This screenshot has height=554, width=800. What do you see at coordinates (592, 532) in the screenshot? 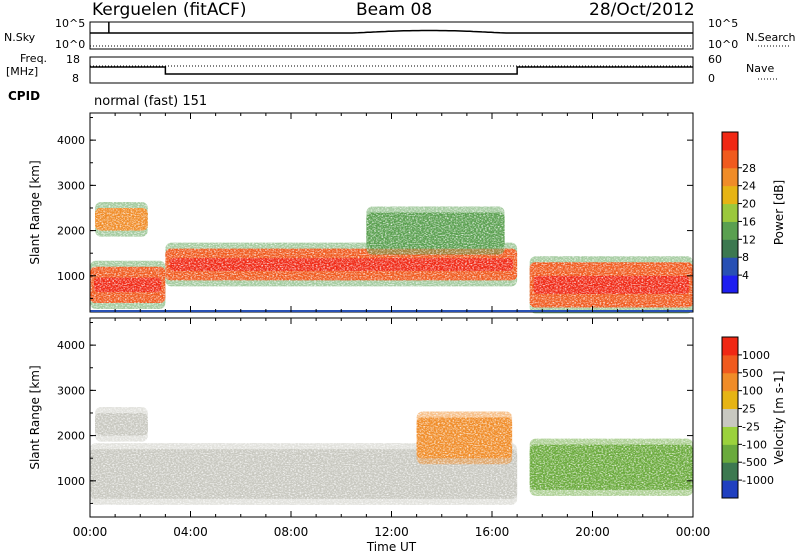
I see `xtick-label-5: 20:00` at bounding box center [592, 532].